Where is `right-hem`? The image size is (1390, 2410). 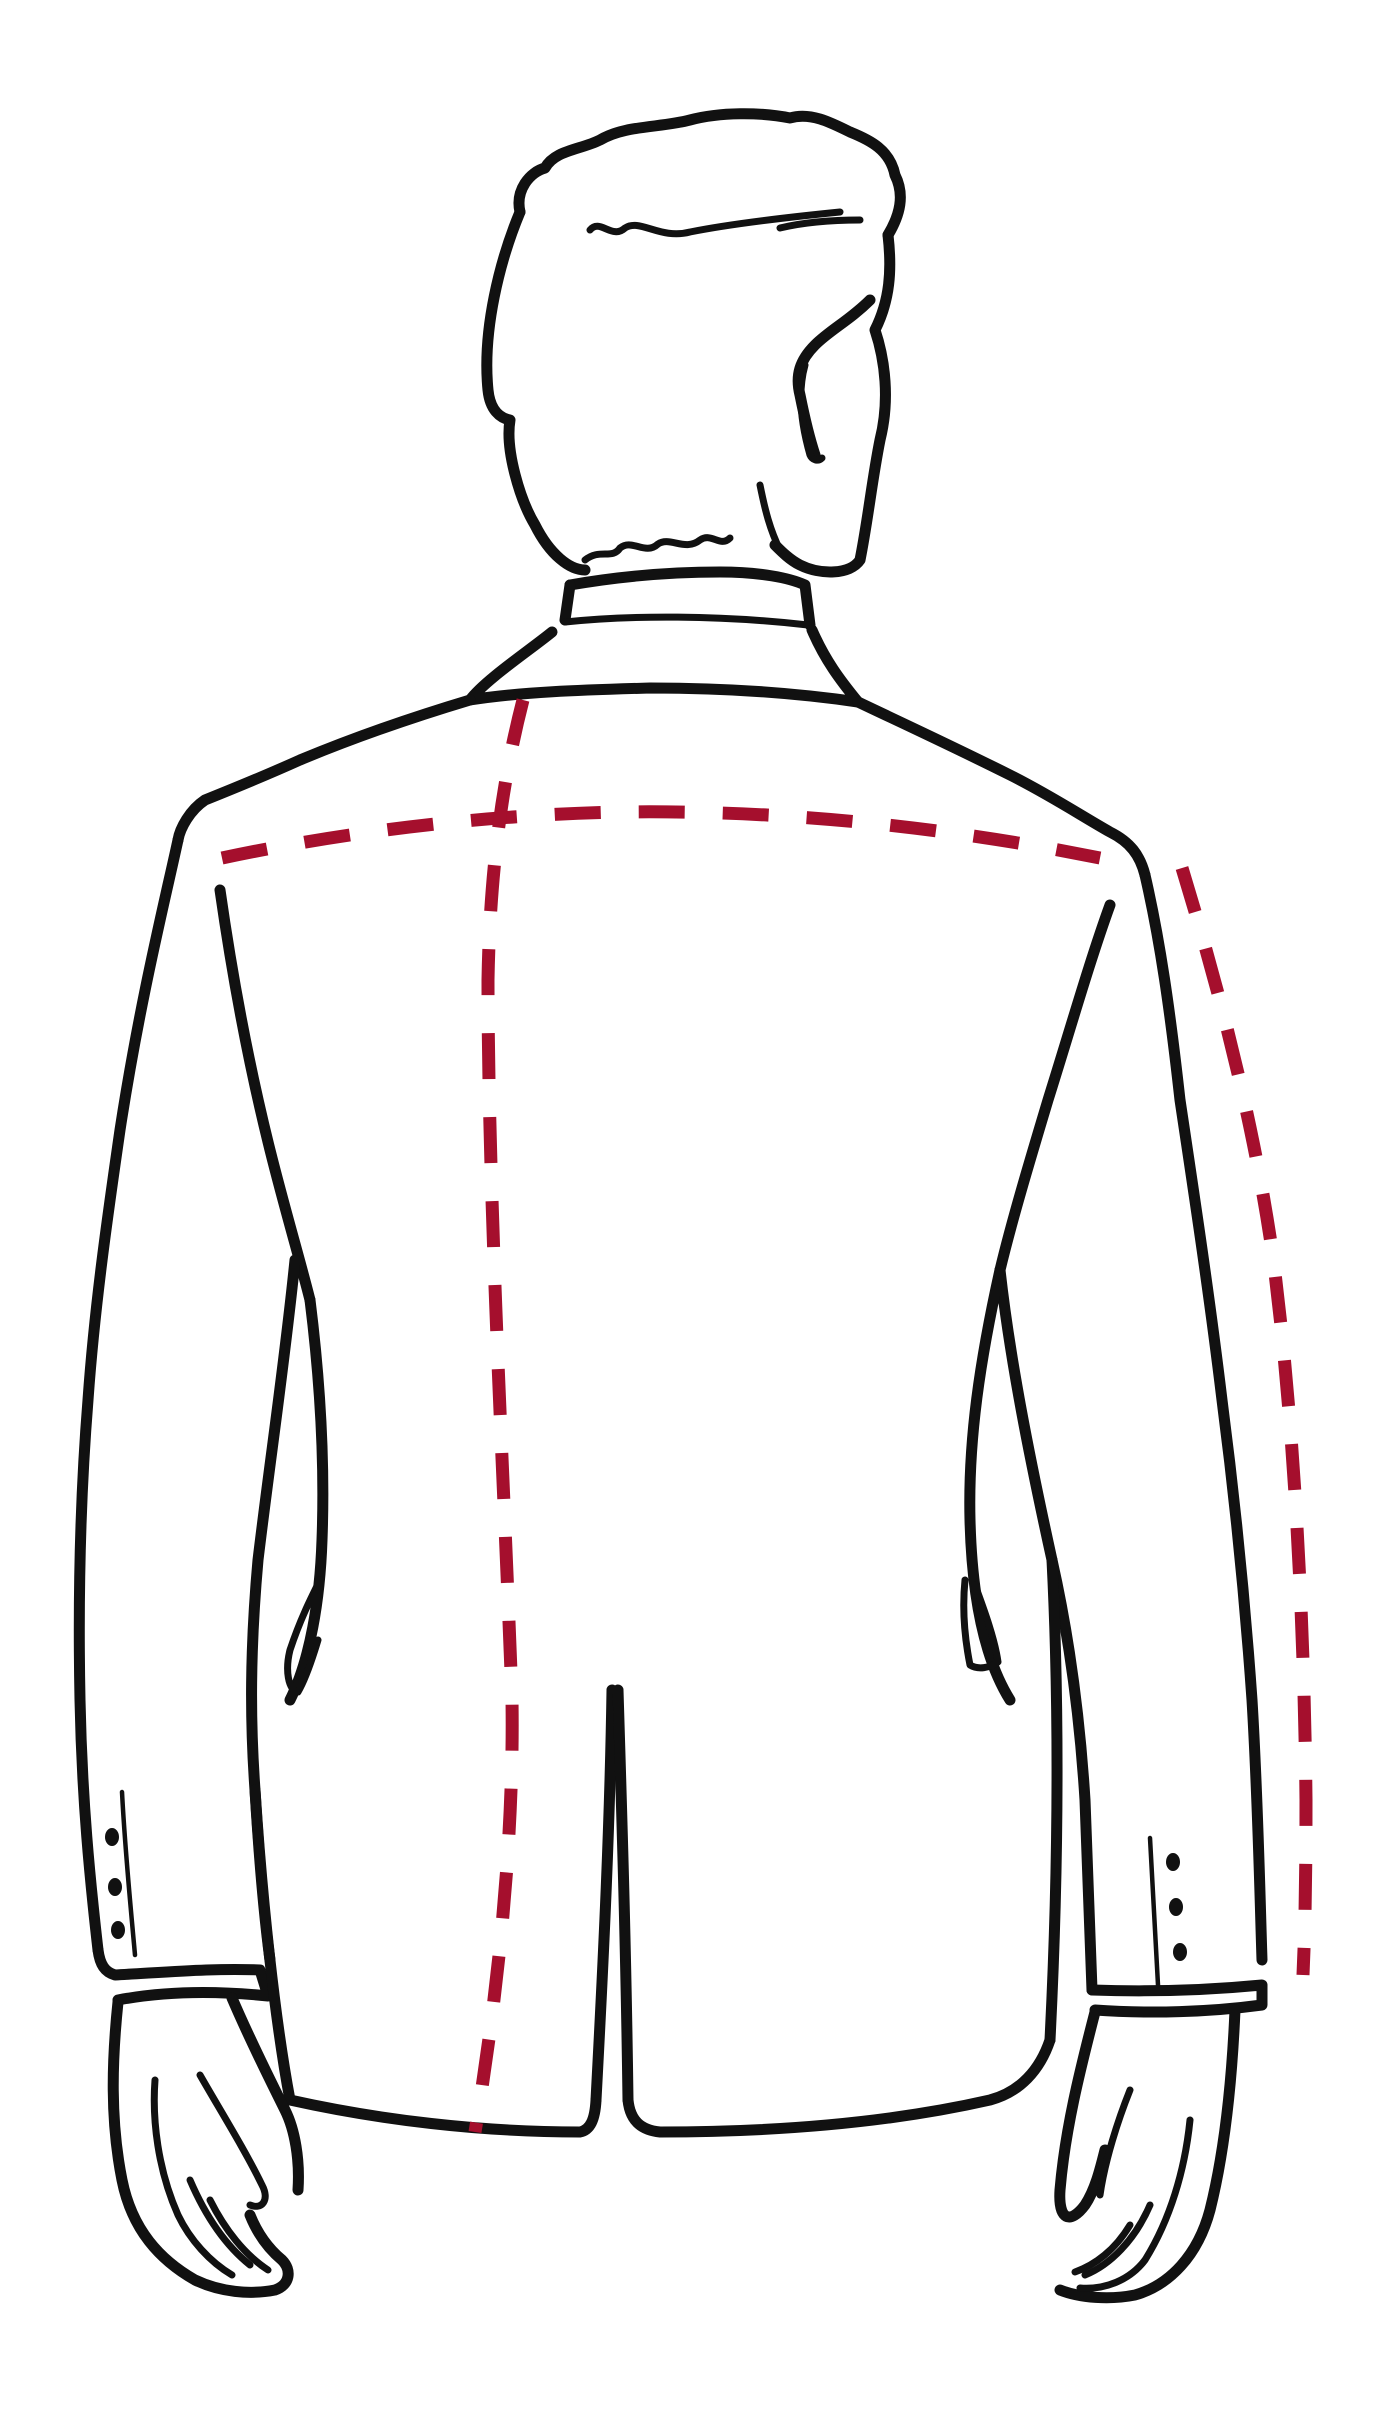
right-hem is located at coordinates (839, 2086).